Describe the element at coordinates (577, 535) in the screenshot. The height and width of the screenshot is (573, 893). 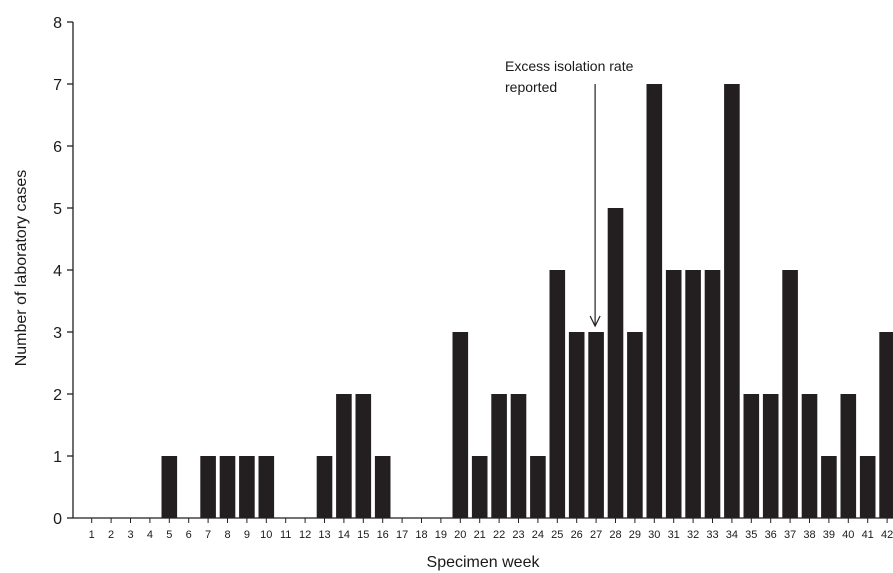
I see `x-tick-label: 26` at that location.